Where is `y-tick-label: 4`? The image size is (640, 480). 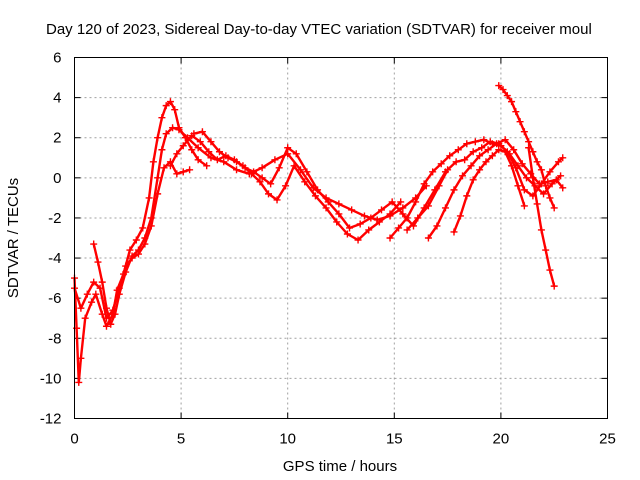 y-tick-label: 4 is located at coordinates (57, 98).